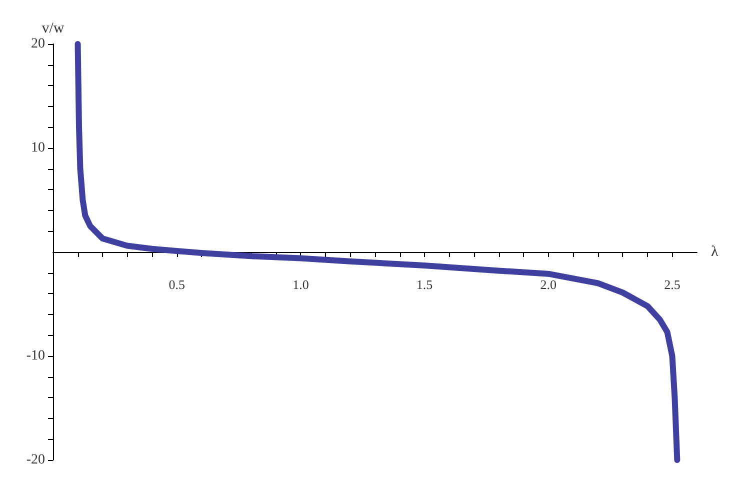 The height and width of the screenshot is (480, 750). What do you see at coordinates (38, 44) in the screenshot?
I see `y-tick-label: 20` at bounding box center [38, 44].